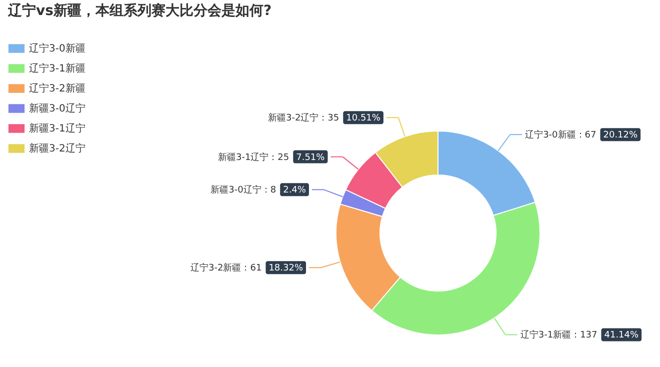 Image resolution: width=660 pixels, height=367 pixels. What do you see at coordinates (258, 191) in the screenshot?
I see `text: 新疆3-0辽宁：8 2.4%` at bounding box center [258, 191].